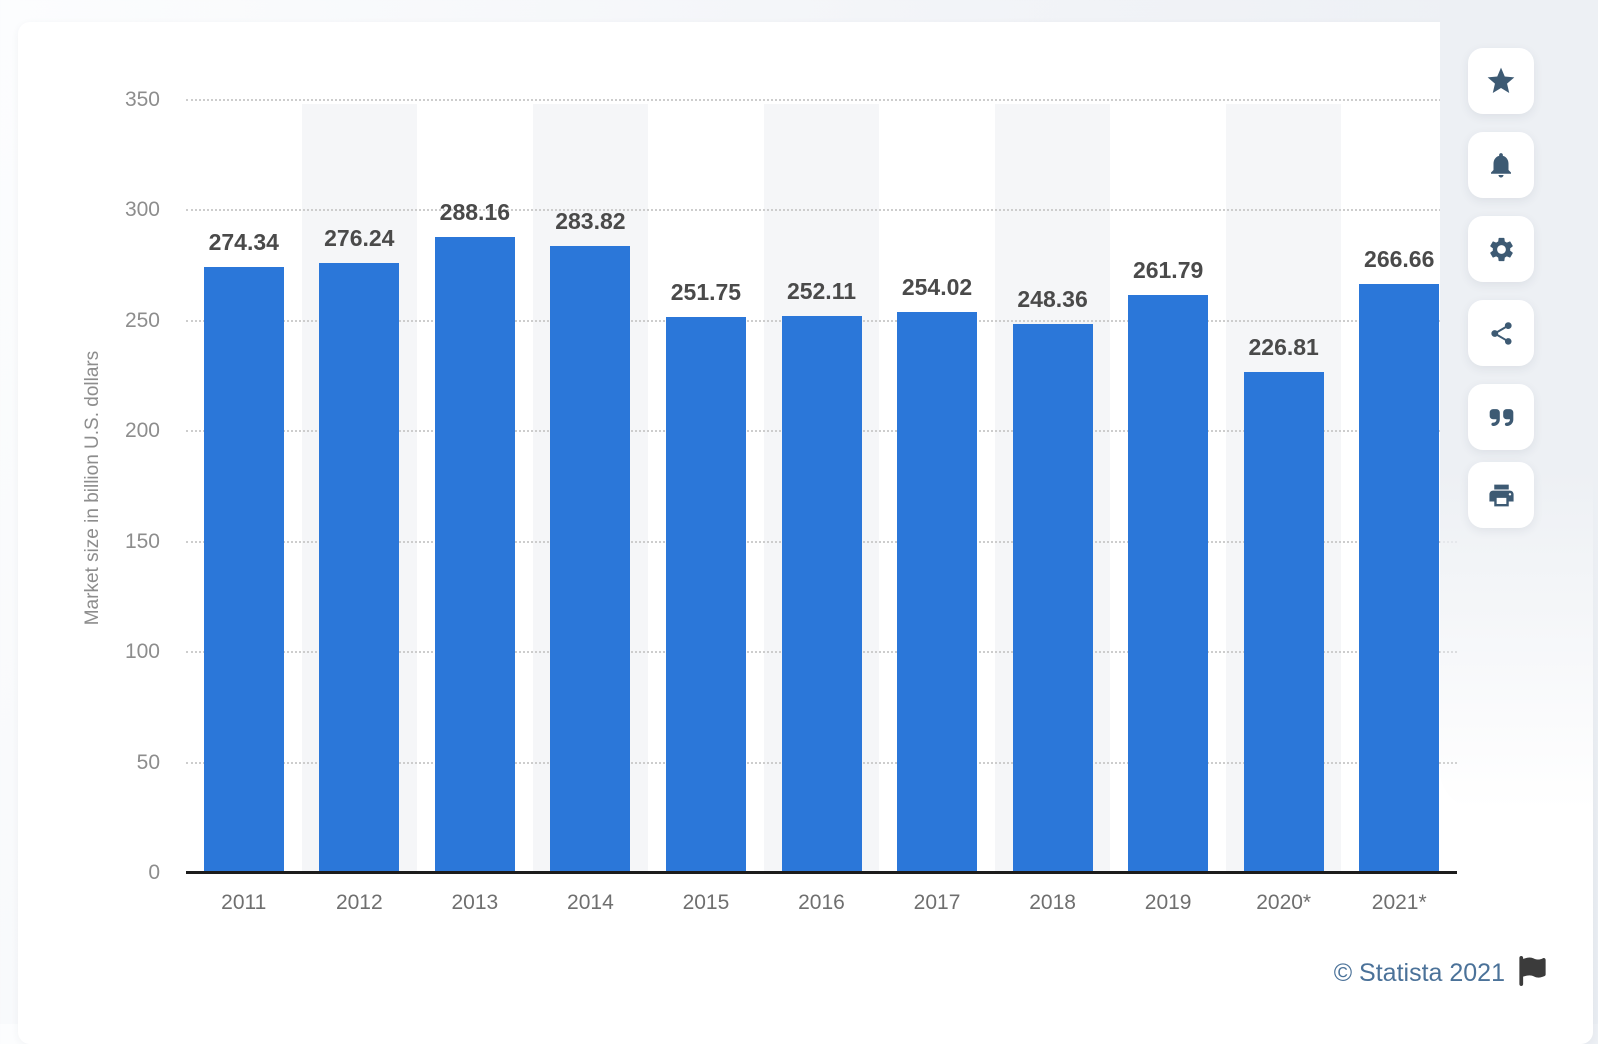 The width and height of the screenshot is (1598, 1044). I want to click on share-icon, so click(1501, 333).